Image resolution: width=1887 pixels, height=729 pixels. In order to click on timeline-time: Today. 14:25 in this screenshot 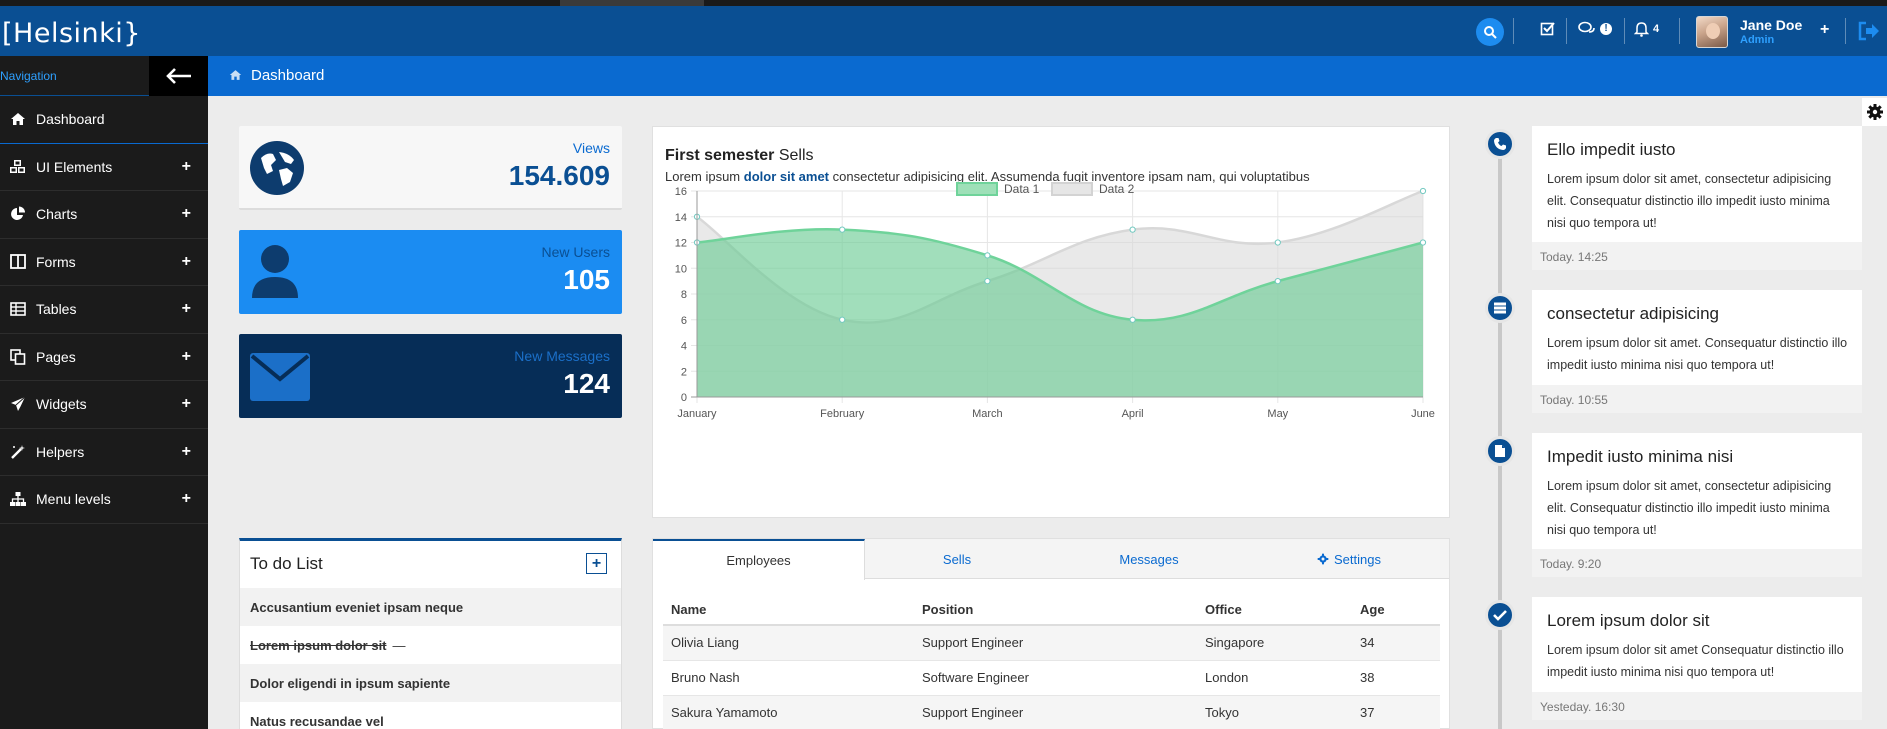, I will do `click(1697, 256)`.